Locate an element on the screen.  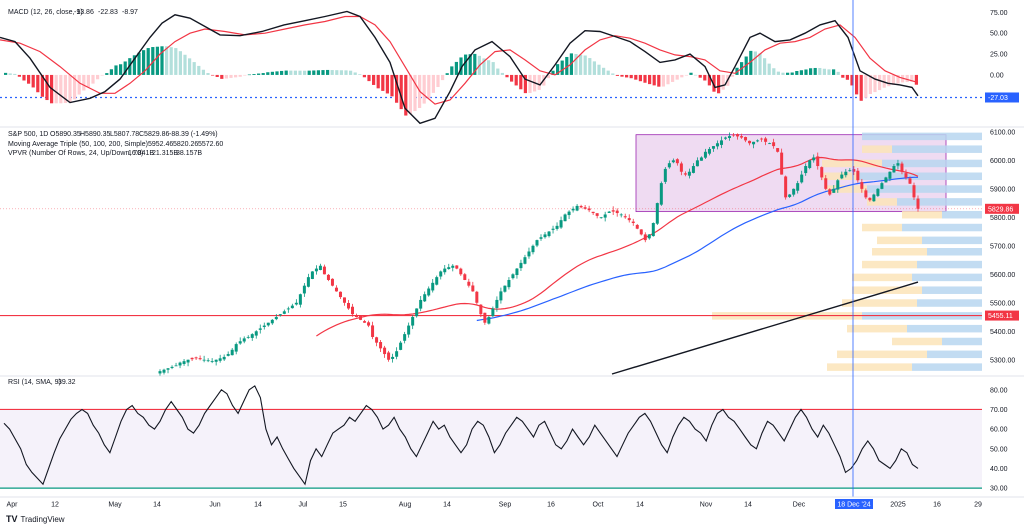
price-tick-3: 5800.00 is located at coordinates (1002, 218).